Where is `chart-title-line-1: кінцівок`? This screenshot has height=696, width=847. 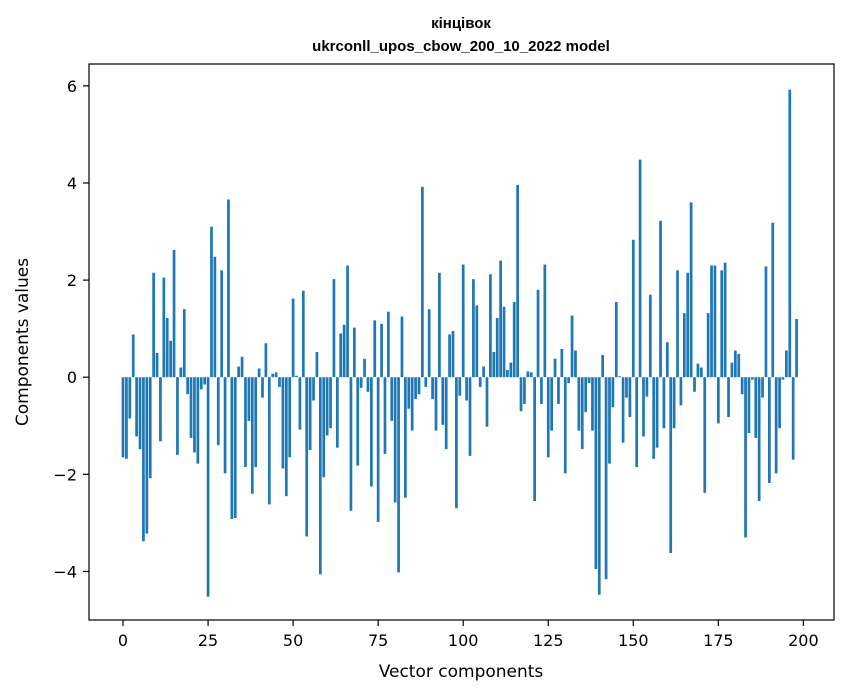
chart-title-line-1: кінцівок is located at coordinates (461, 23).